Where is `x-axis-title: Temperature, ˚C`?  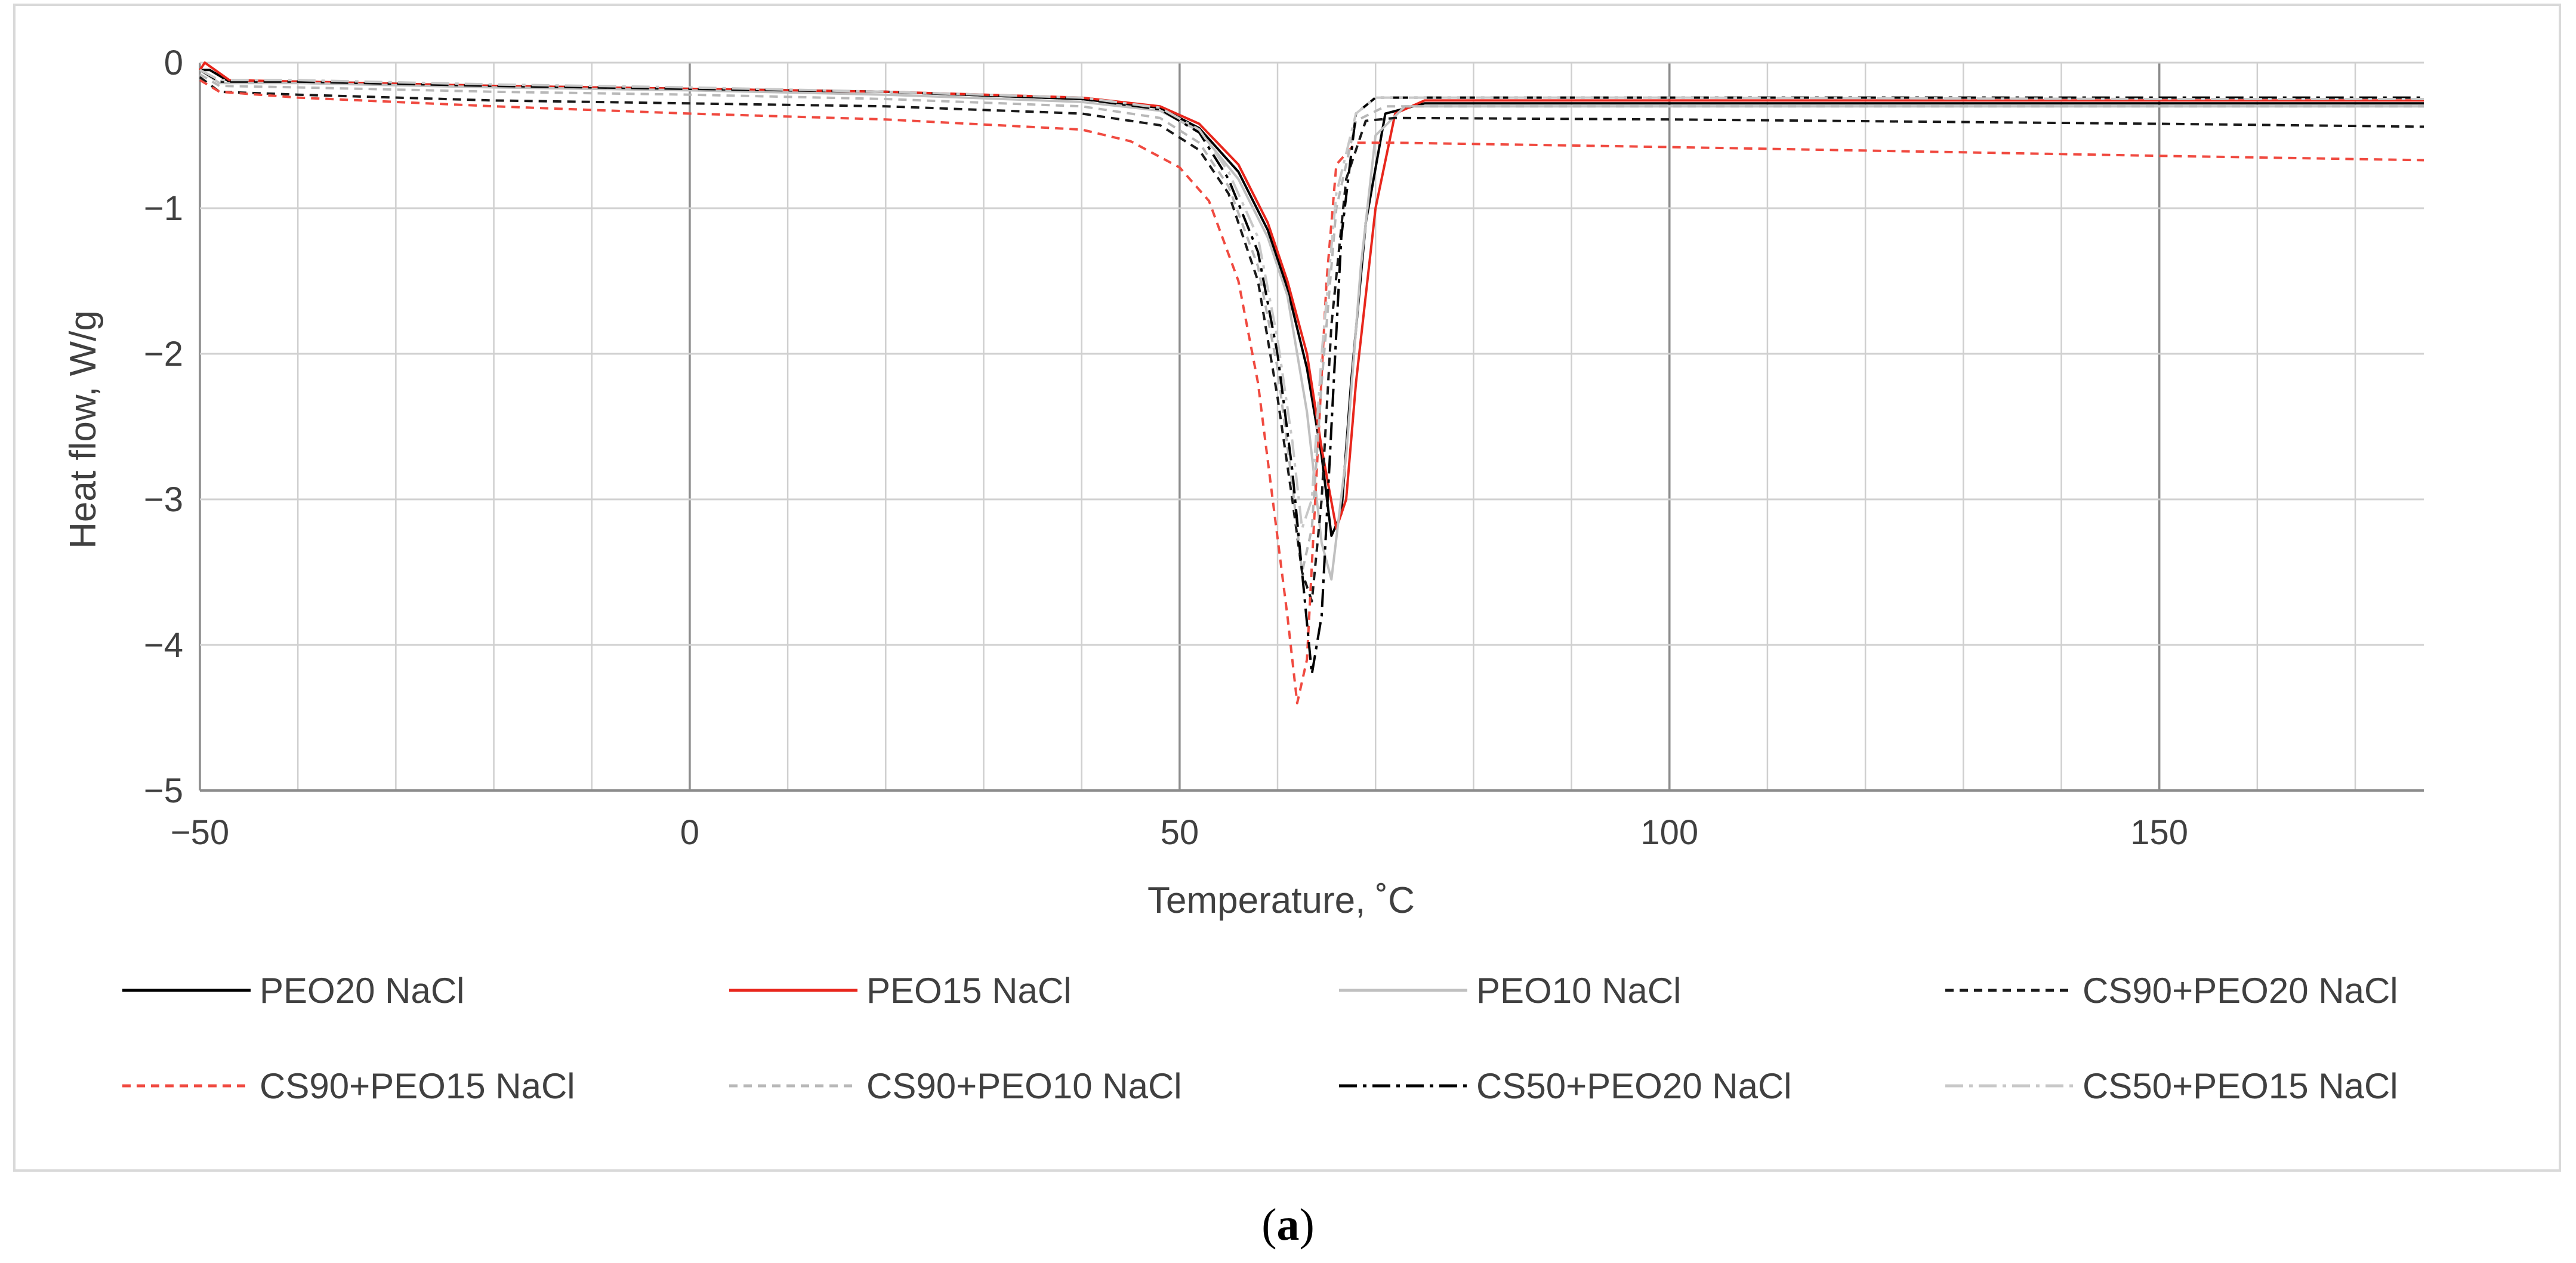 x-axis-title: Temperature, ˚C is located at coordinates (1281, 900).